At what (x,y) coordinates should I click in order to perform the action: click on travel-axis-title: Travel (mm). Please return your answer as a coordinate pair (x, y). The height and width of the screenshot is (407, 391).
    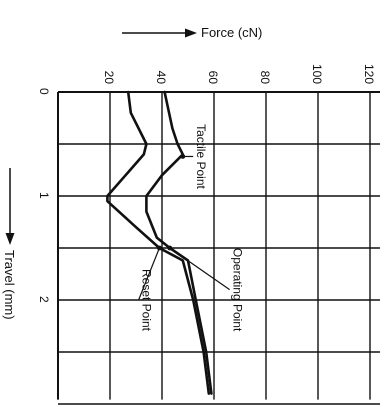
    Looking at the image, I should click on (9, 285).